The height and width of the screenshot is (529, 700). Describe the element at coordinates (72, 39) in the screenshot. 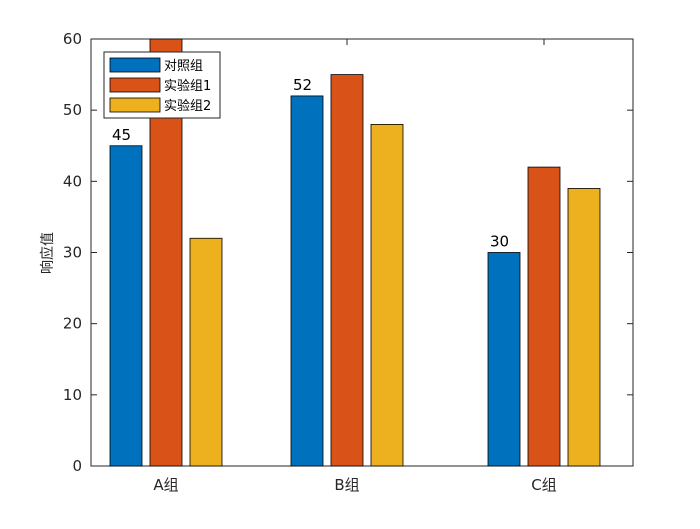

I see `y-tick-label: 60` at that location.